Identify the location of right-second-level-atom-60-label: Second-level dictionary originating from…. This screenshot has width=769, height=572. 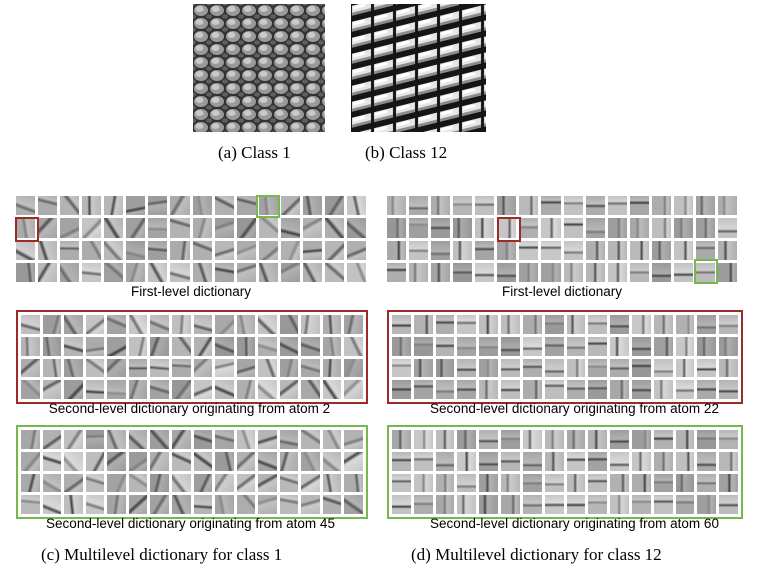
(574, 523).